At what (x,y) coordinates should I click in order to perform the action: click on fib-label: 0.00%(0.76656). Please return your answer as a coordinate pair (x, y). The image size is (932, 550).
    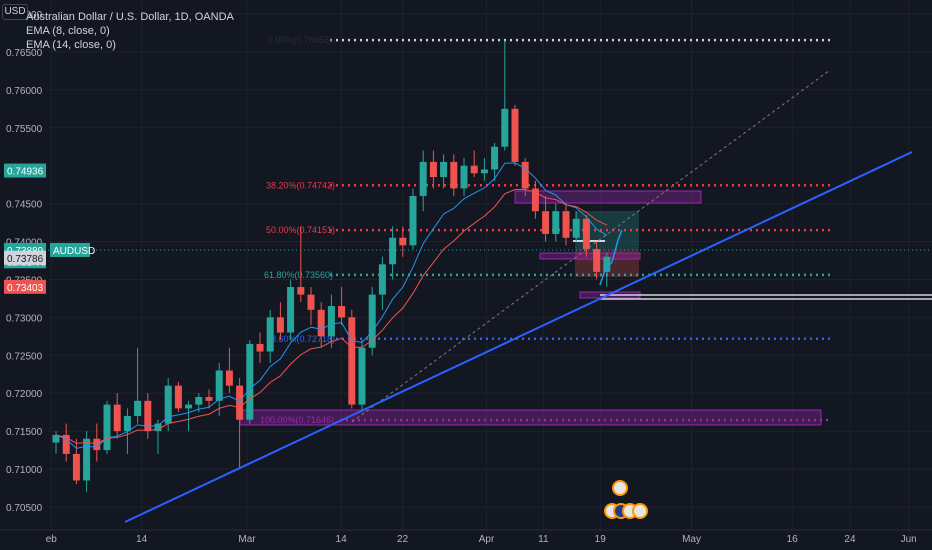
    Looking at the image, I should click on (300, 40).